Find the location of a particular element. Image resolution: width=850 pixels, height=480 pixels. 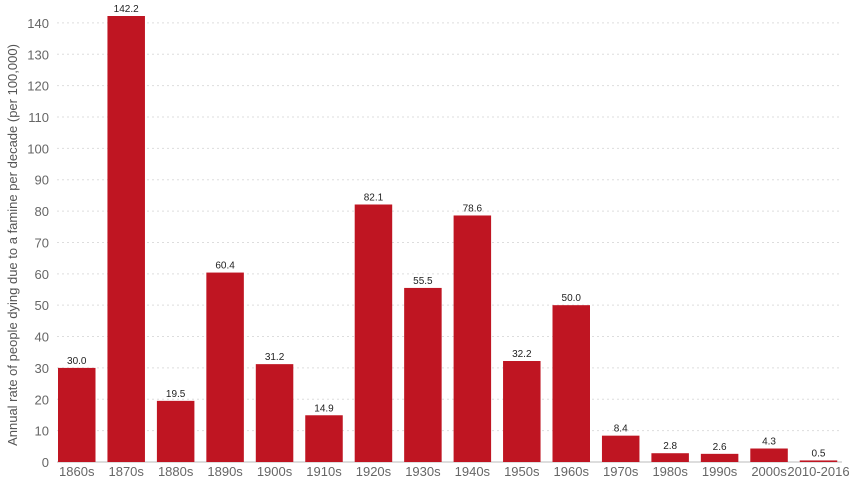

y-tick-label: 30 is located at coordinates (42, 368).